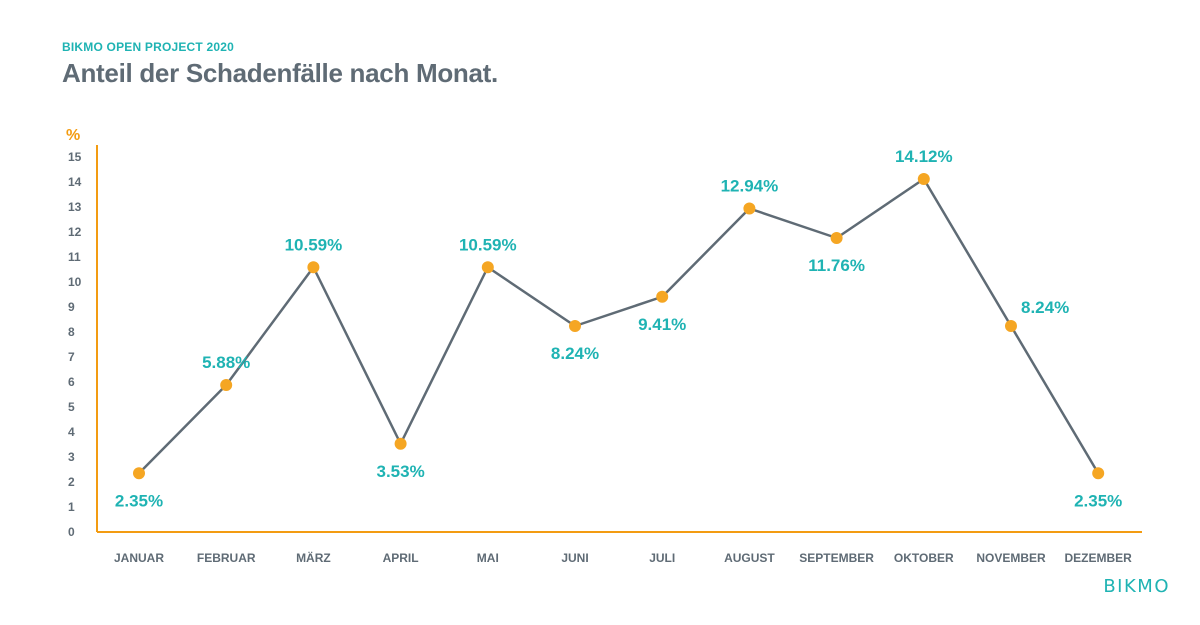 This screenshot has width=1200, height=625. Describe the element at coordinates (313, 557) in the screenshot. I see `x-tick-label: MÄRZ` at that location.